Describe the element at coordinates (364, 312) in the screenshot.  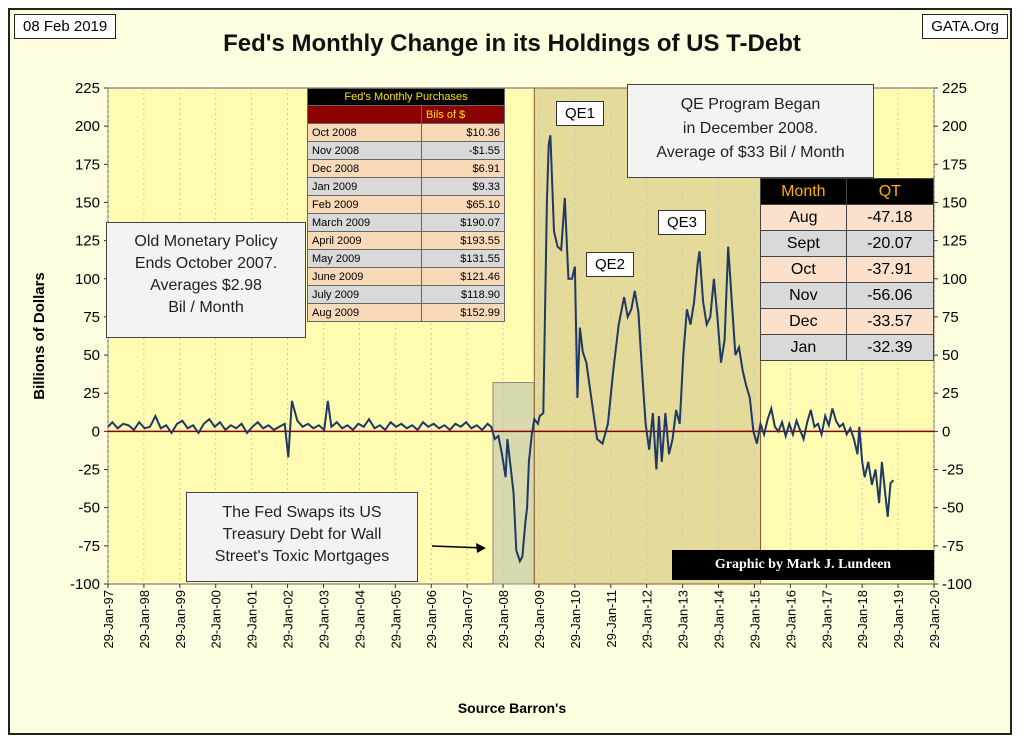
I see `purchases-month: Aug 2009` at that location.